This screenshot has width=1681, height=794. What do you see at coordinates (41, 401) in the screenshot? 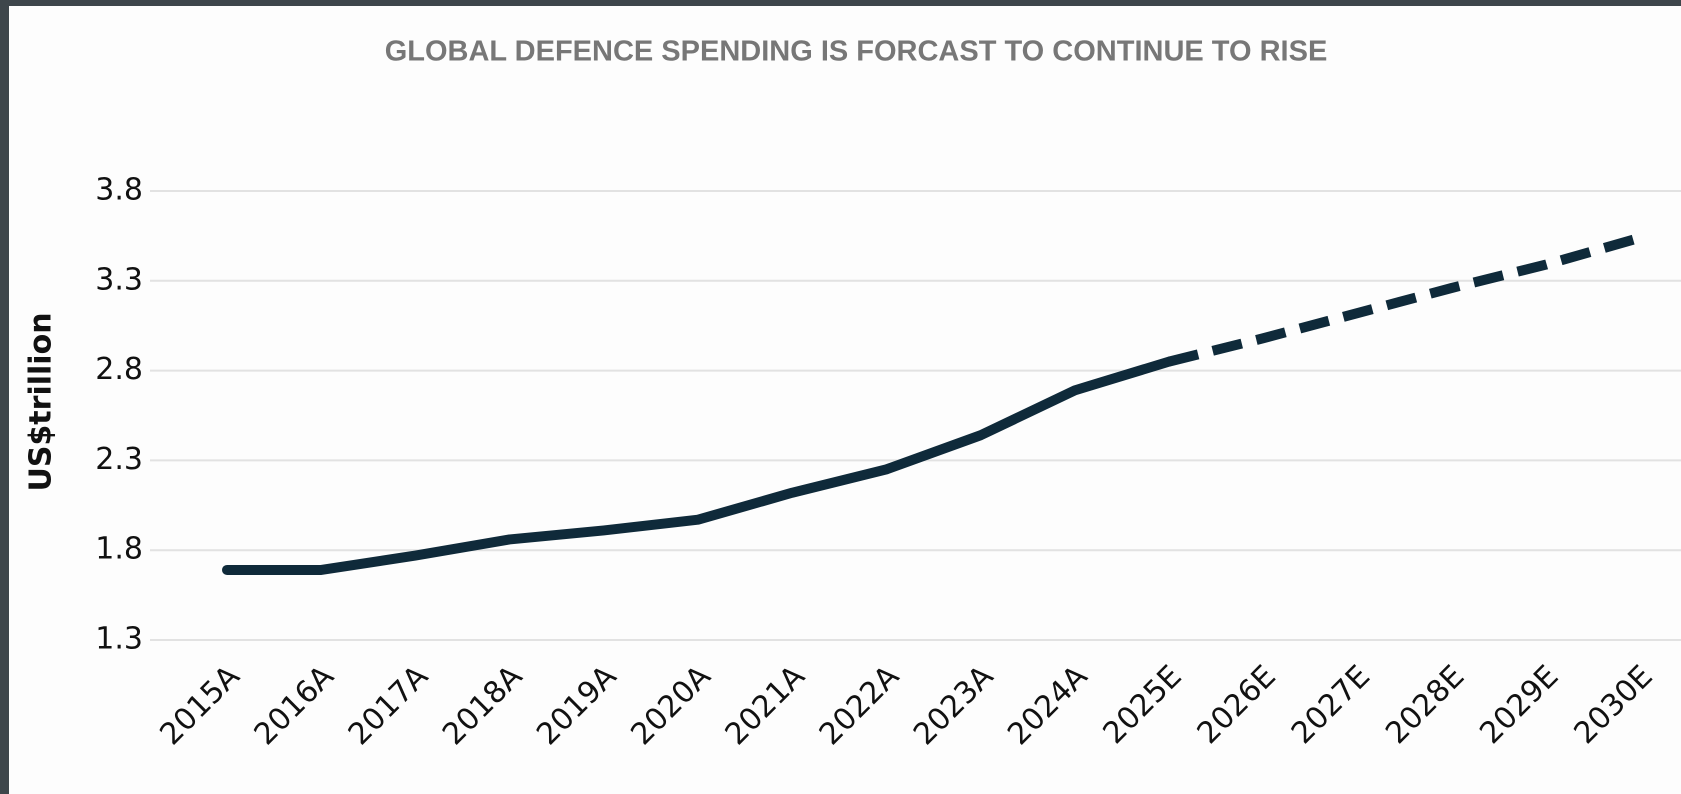
I see `y-axis-label: US$trillion` at bounding box center [41, 401].